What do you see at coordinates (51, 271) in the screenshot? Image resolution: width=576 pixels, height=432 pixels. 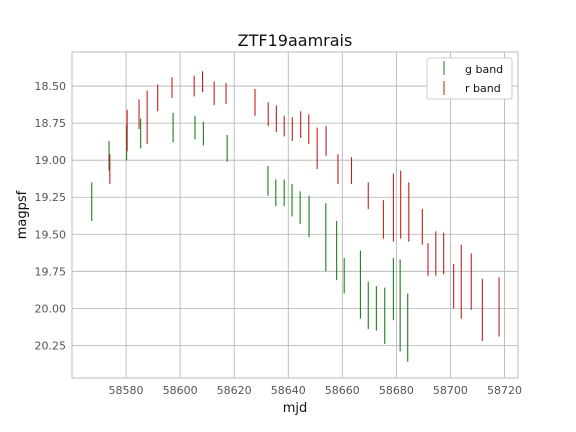 I see `y-tick-label: 19.75` at bounding box center [51, 271].